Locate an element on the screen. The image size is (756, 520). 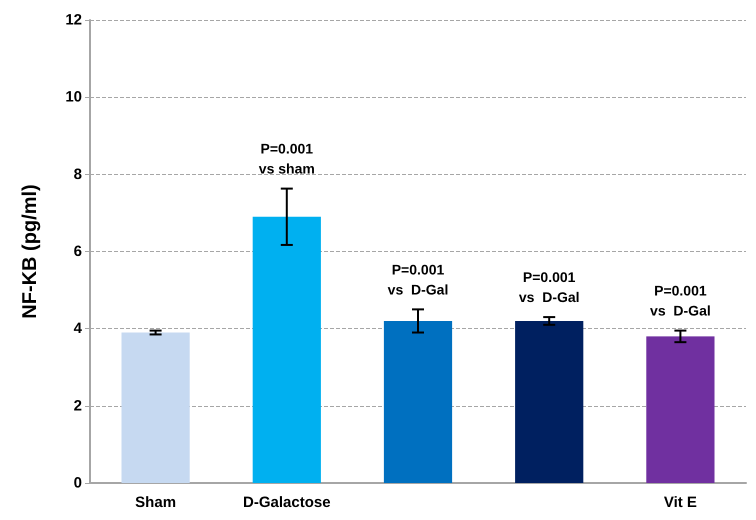
y-tick-label: 4 is located at coordinates (78, 329).